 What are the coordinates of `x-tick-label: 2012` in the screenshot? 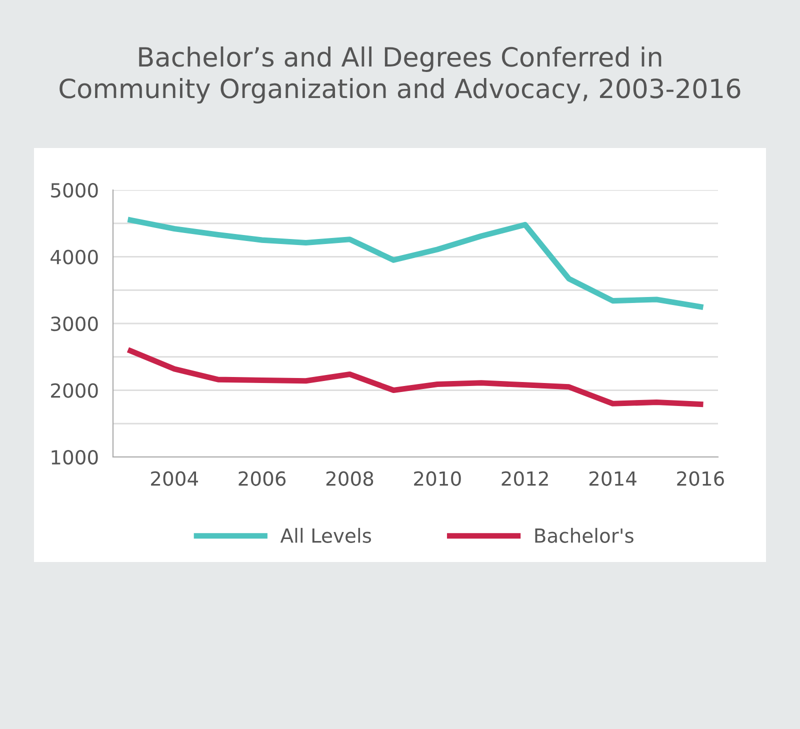 It's located at (525, 478).